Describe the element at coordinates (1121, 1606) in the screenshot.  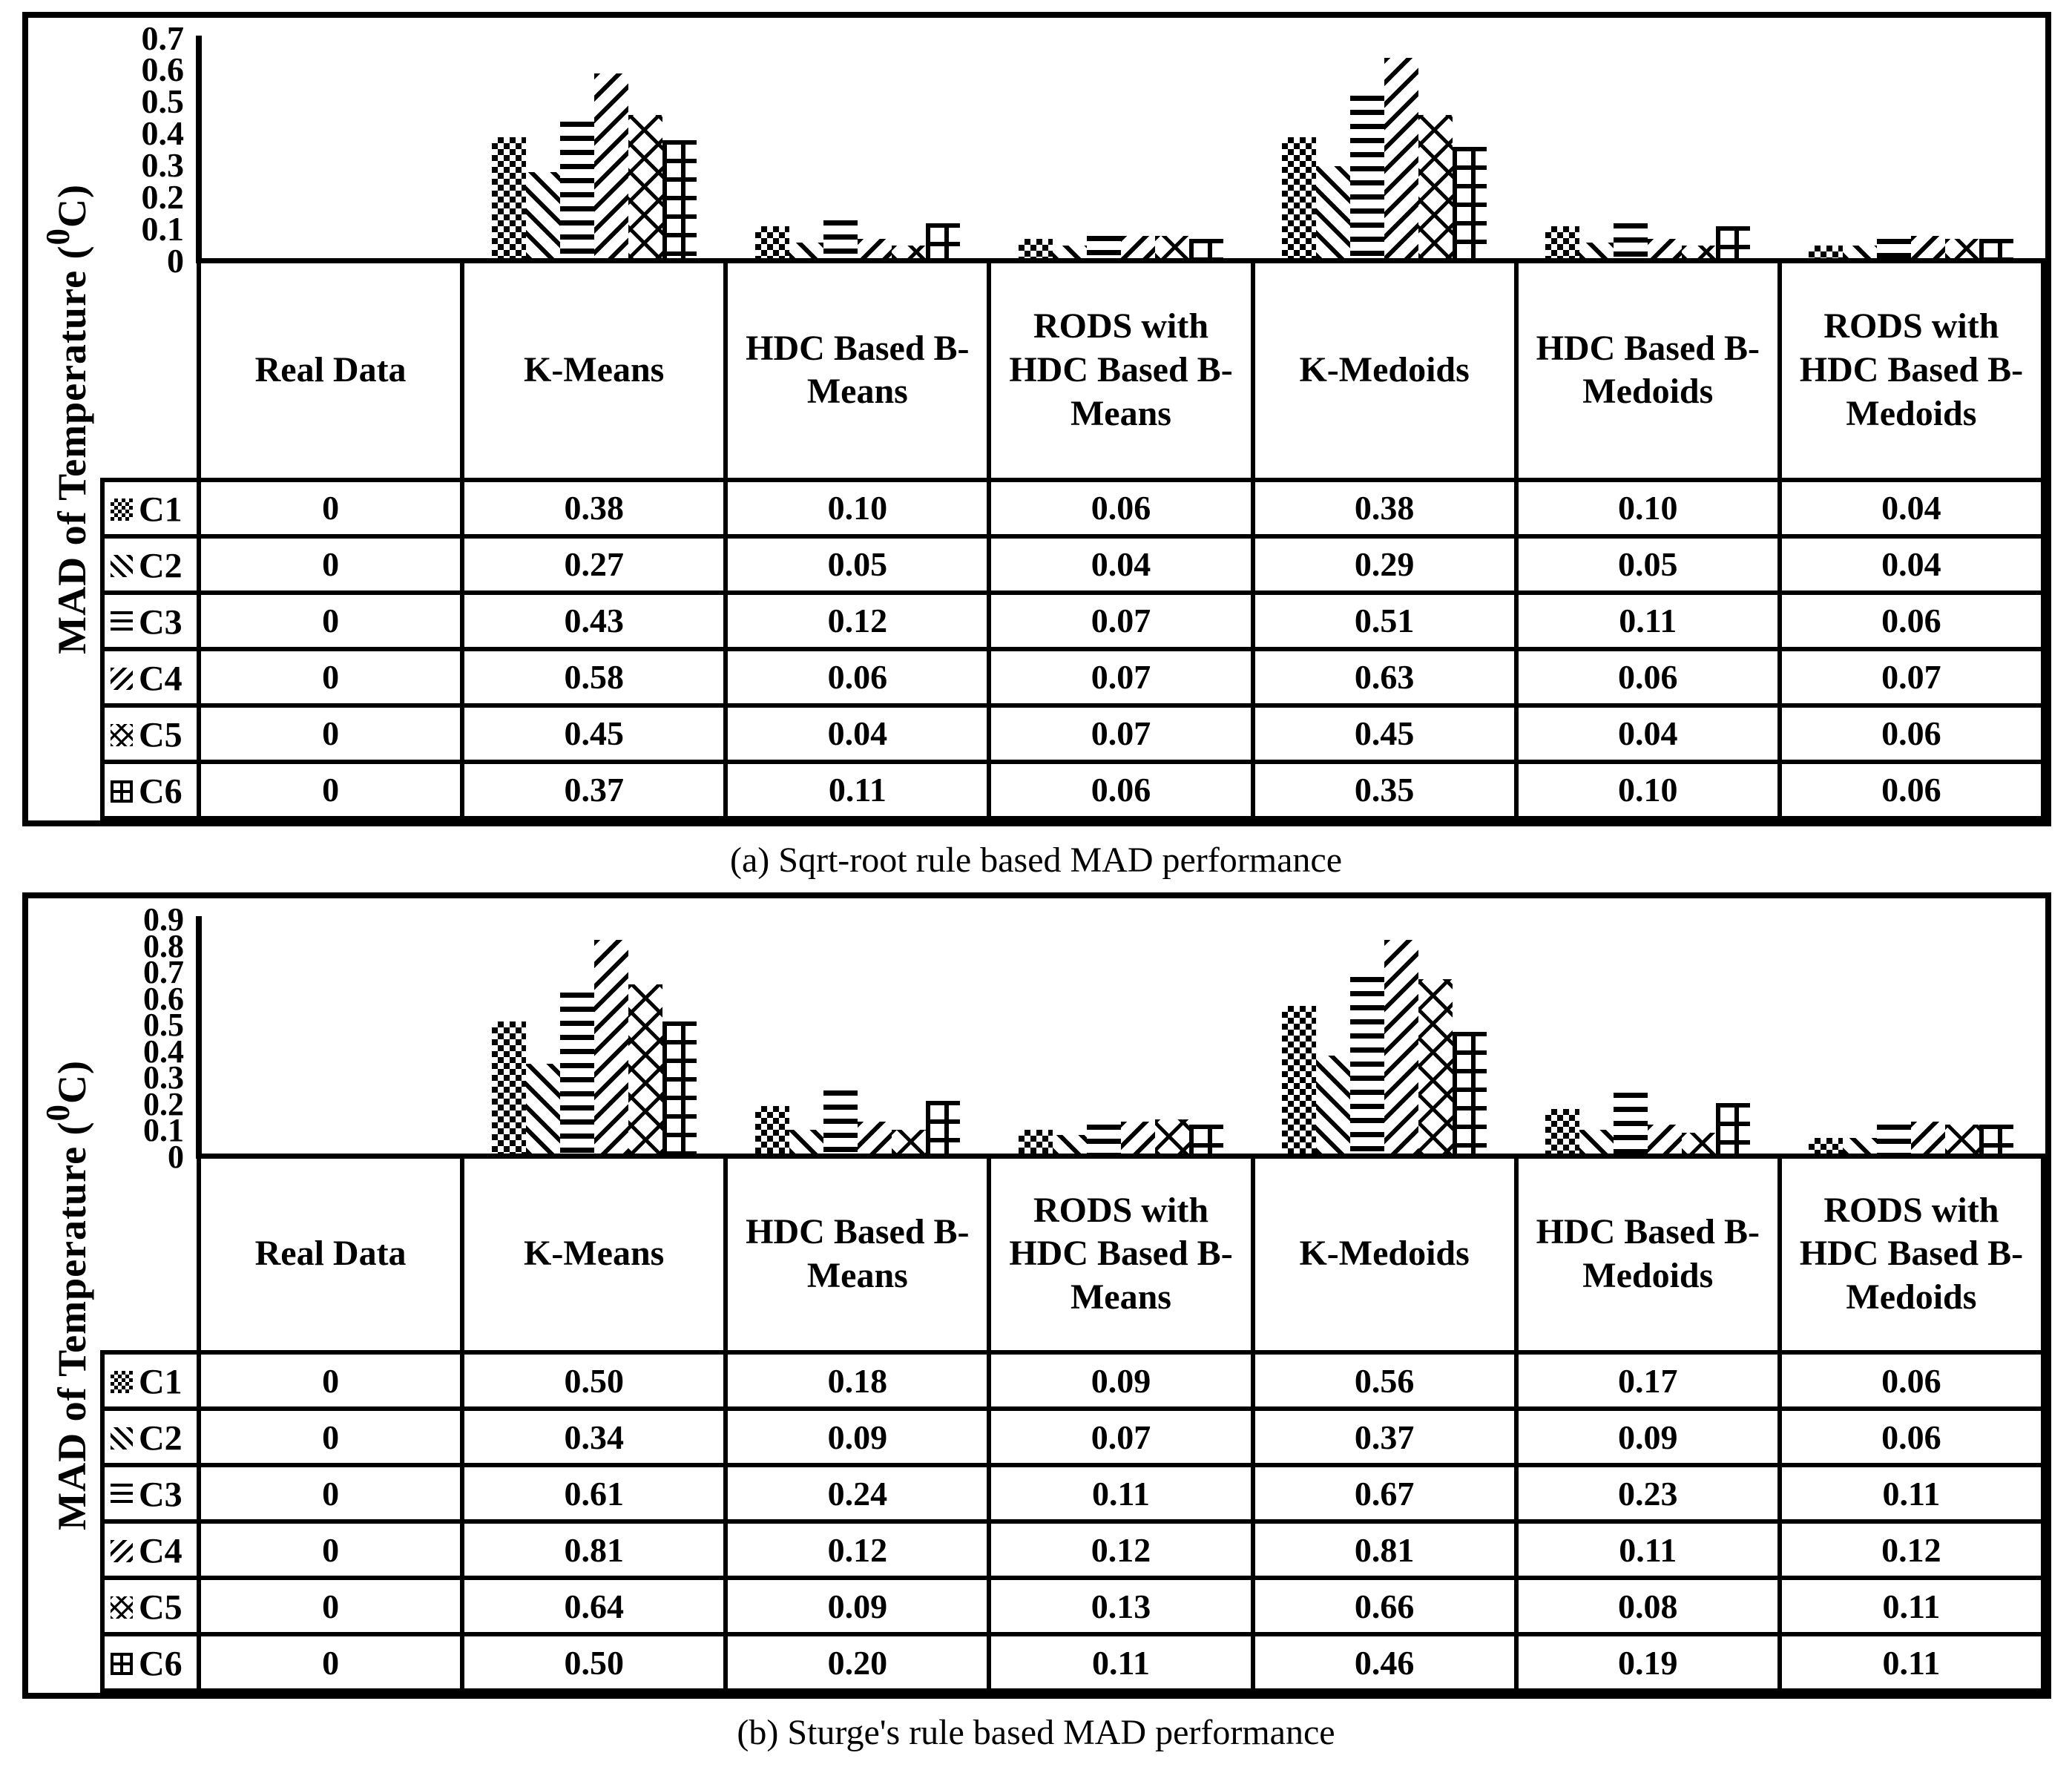
I see `value-c5-rods-with-hdc-based-b-means: 0.13` at that location.